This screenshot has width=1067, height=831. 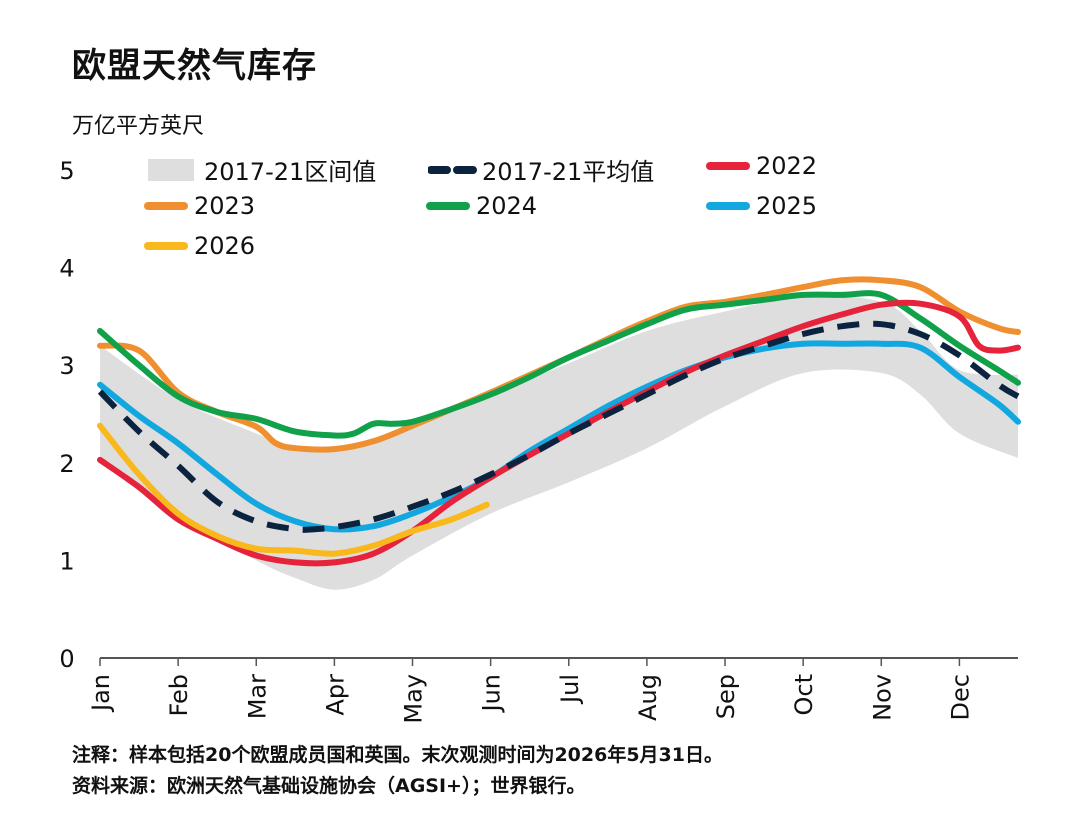 What do you see at coordinates (225, 206) in the screenshot?
I see `legend-label-2023: 2023` at bounding box center [225, 206].